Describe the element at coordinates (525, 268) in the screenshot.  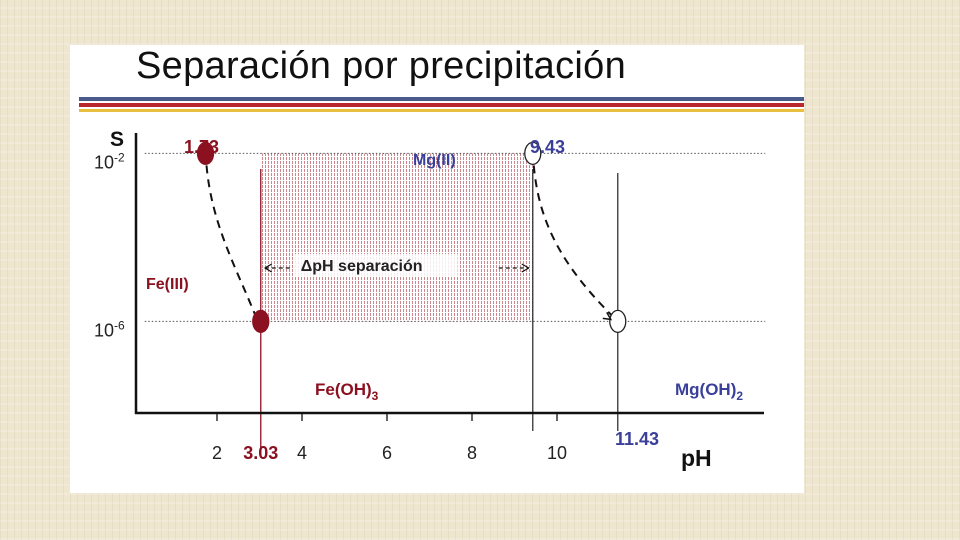
I see `separation-arrow-right-head` at that location.